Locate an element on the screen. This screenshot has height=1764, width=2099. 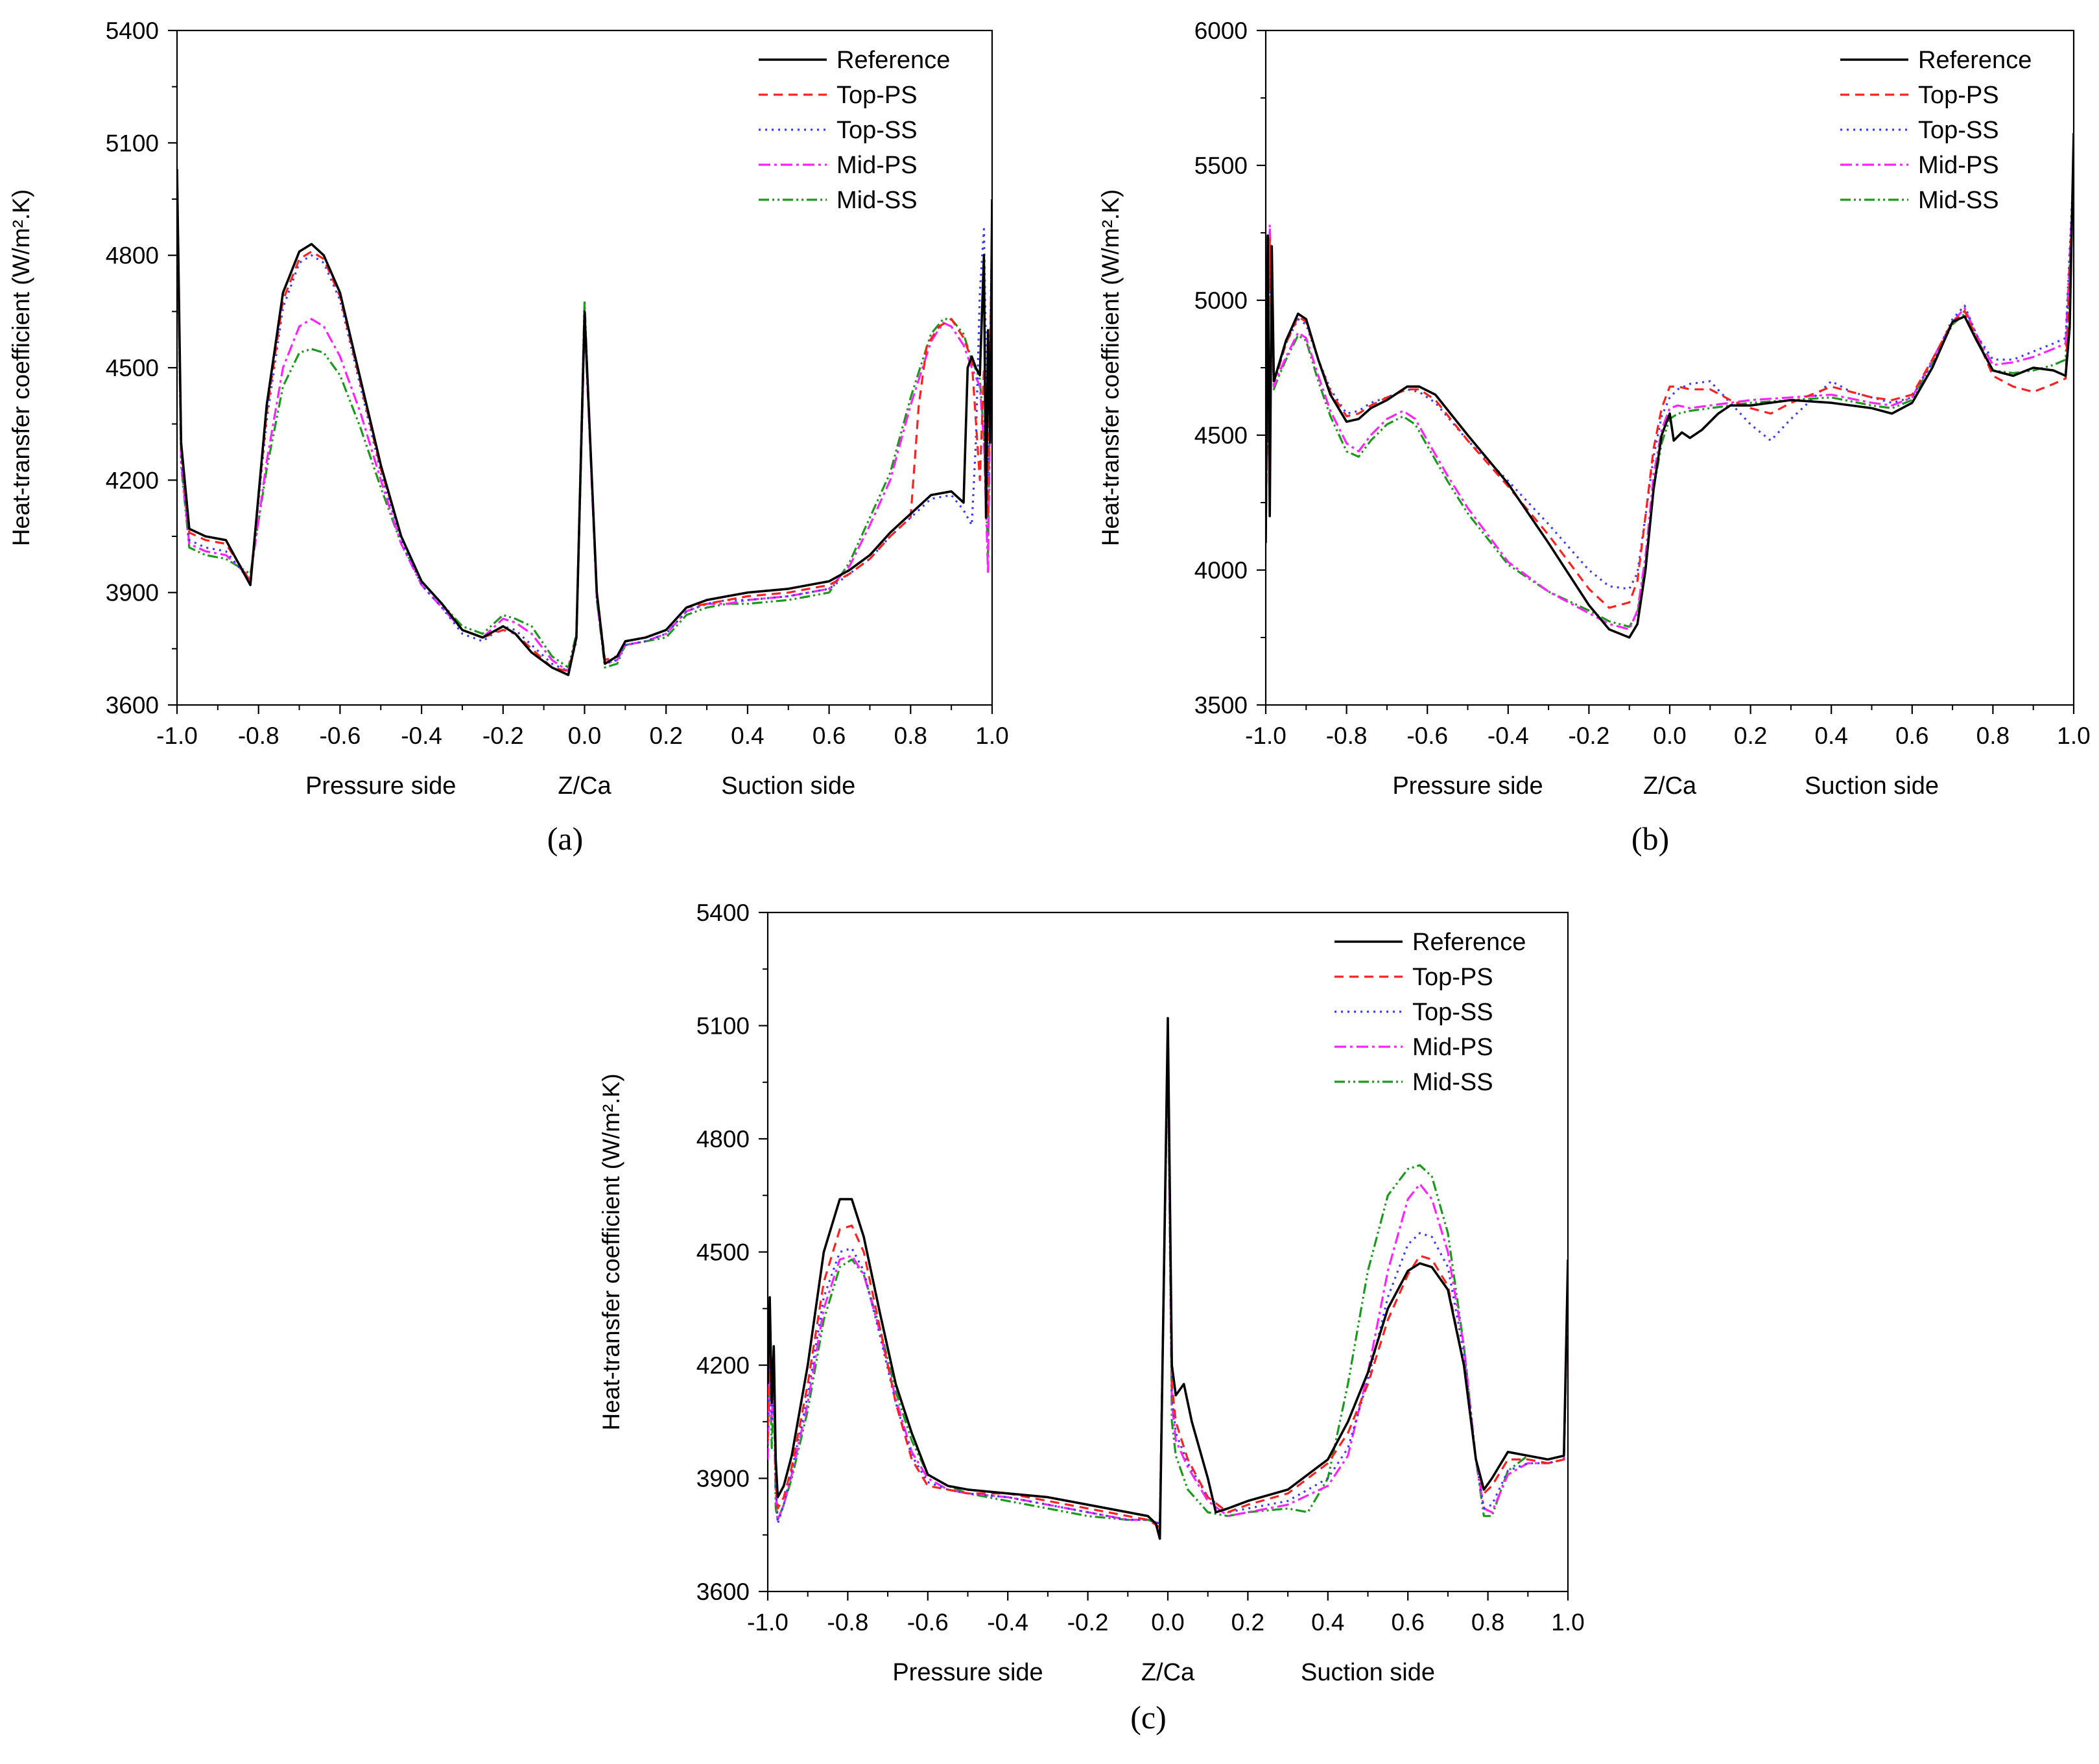
series-line-mid-ss is located at coordinates (1670, 403).